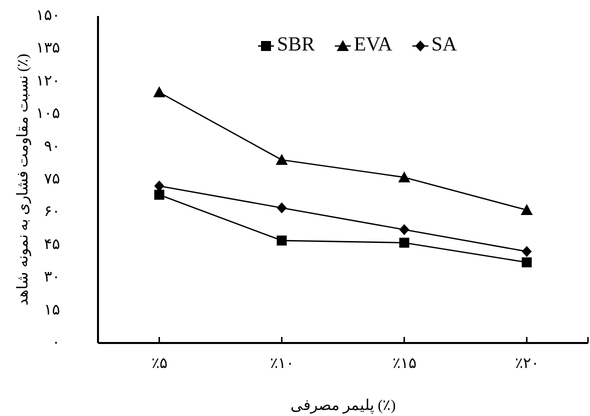 This screenshot has width=590, height=416. What do you see at coordinates (526, 364) in the screenshot?
I see `x-tick-label: ٪۲۰` at bounding box center [526, 364].